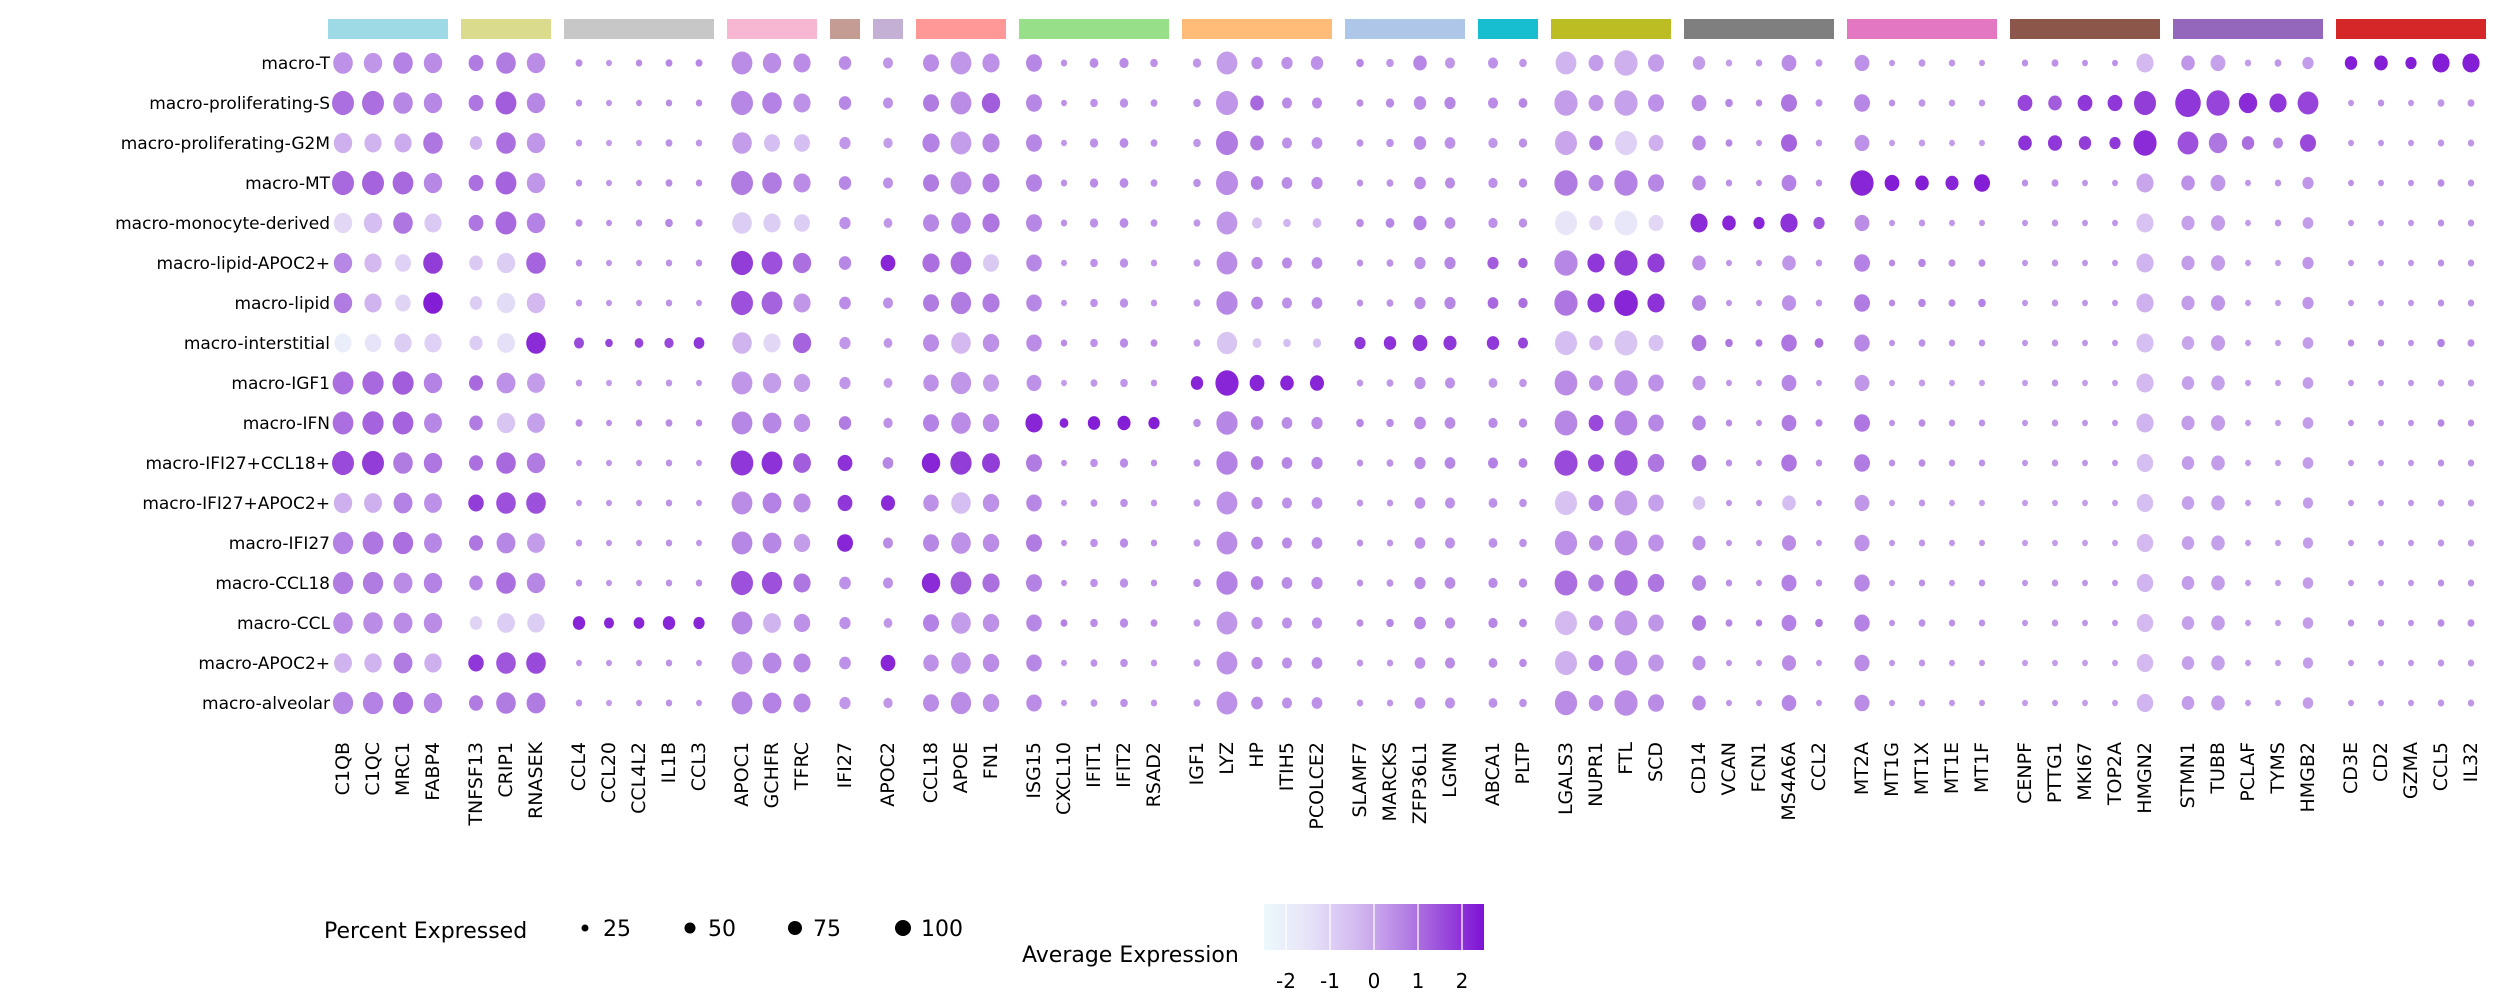  I want to click on gene-label: CCL18, so click(931, 772).